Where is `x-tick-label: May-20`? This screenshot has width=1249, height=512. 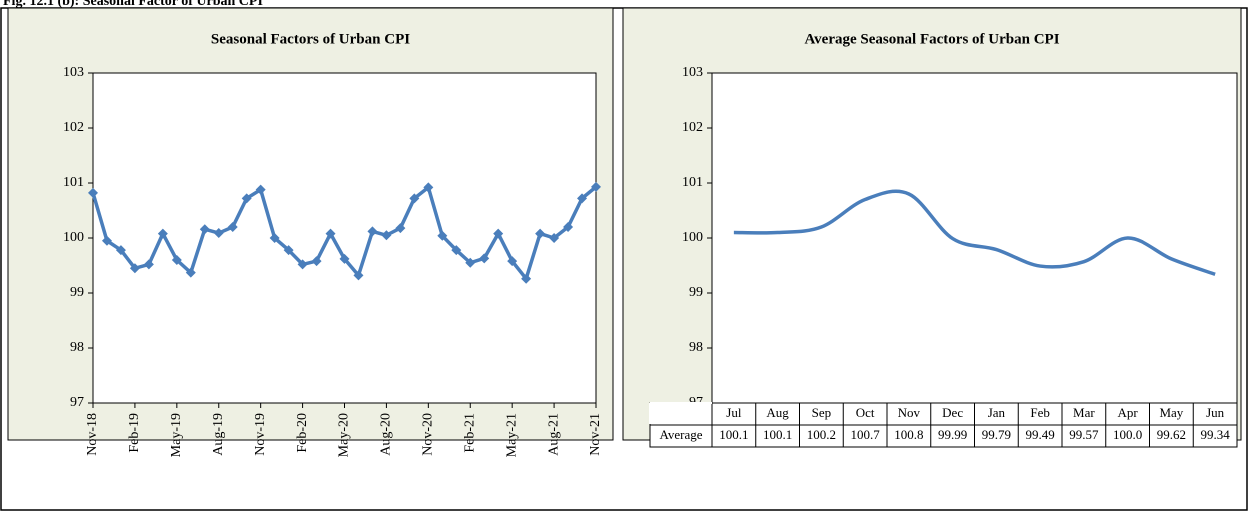
x-tick-label: May-20 is located at coordinates (344, 435).